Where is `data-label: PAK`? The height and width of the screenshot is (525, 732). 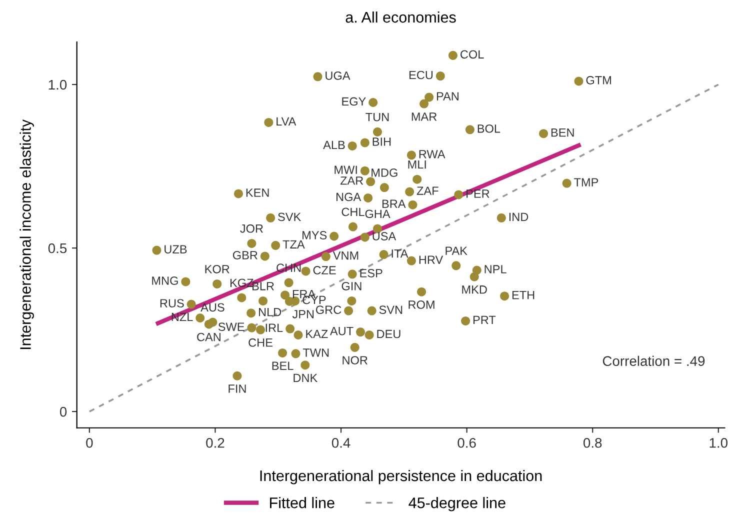
data-label: PAK is located at coordinates (457, 250).